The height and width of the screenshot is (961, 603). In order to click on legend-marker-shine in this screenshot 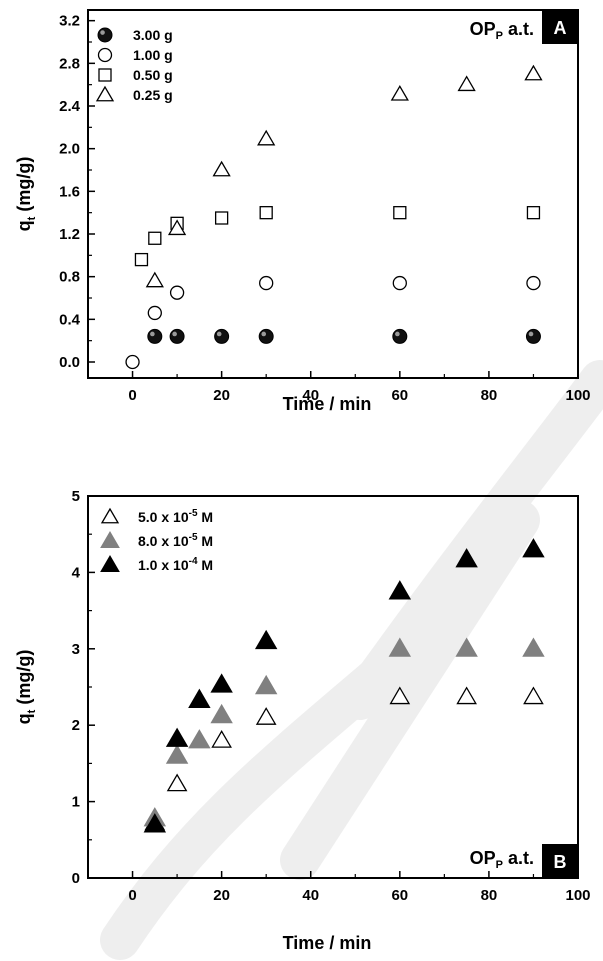, I will do `click(102, 32)`.